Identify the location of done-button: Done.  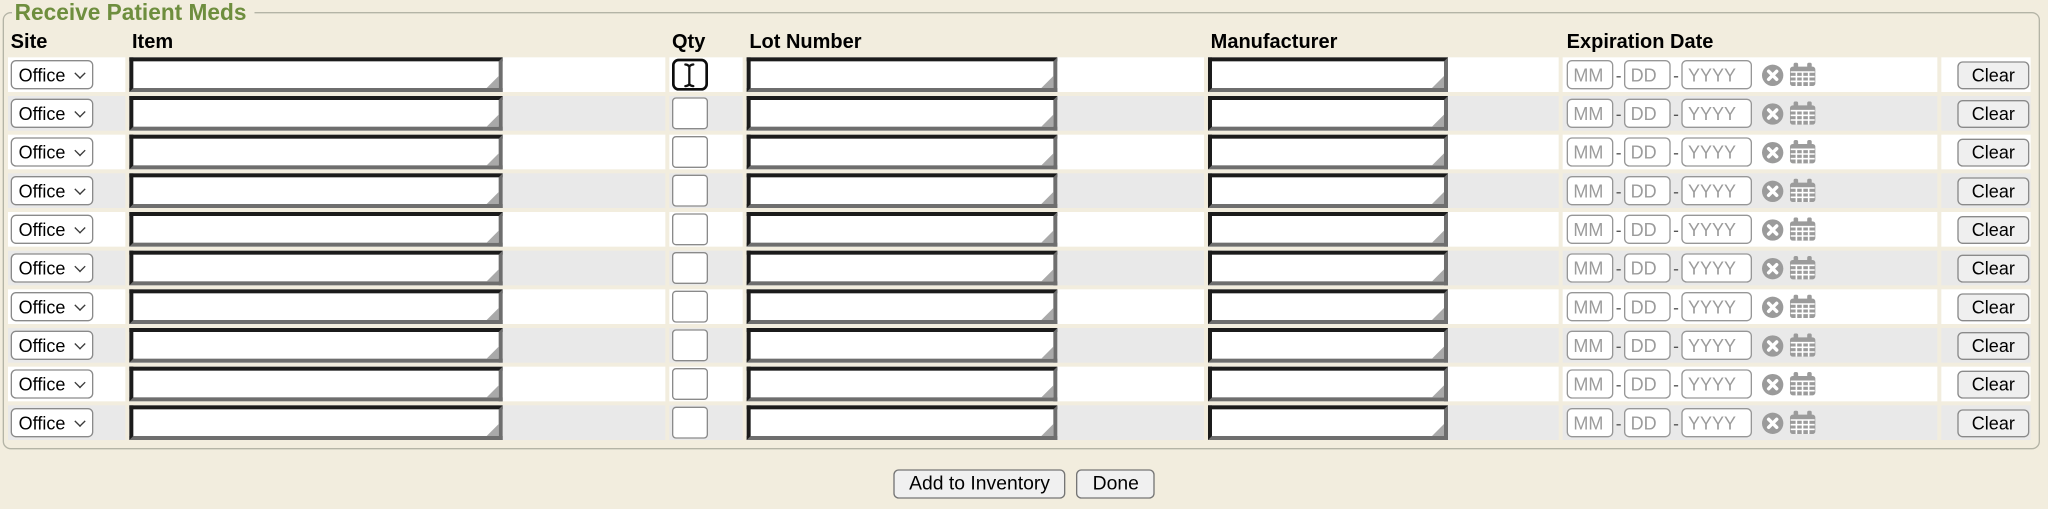
(1115, 484).